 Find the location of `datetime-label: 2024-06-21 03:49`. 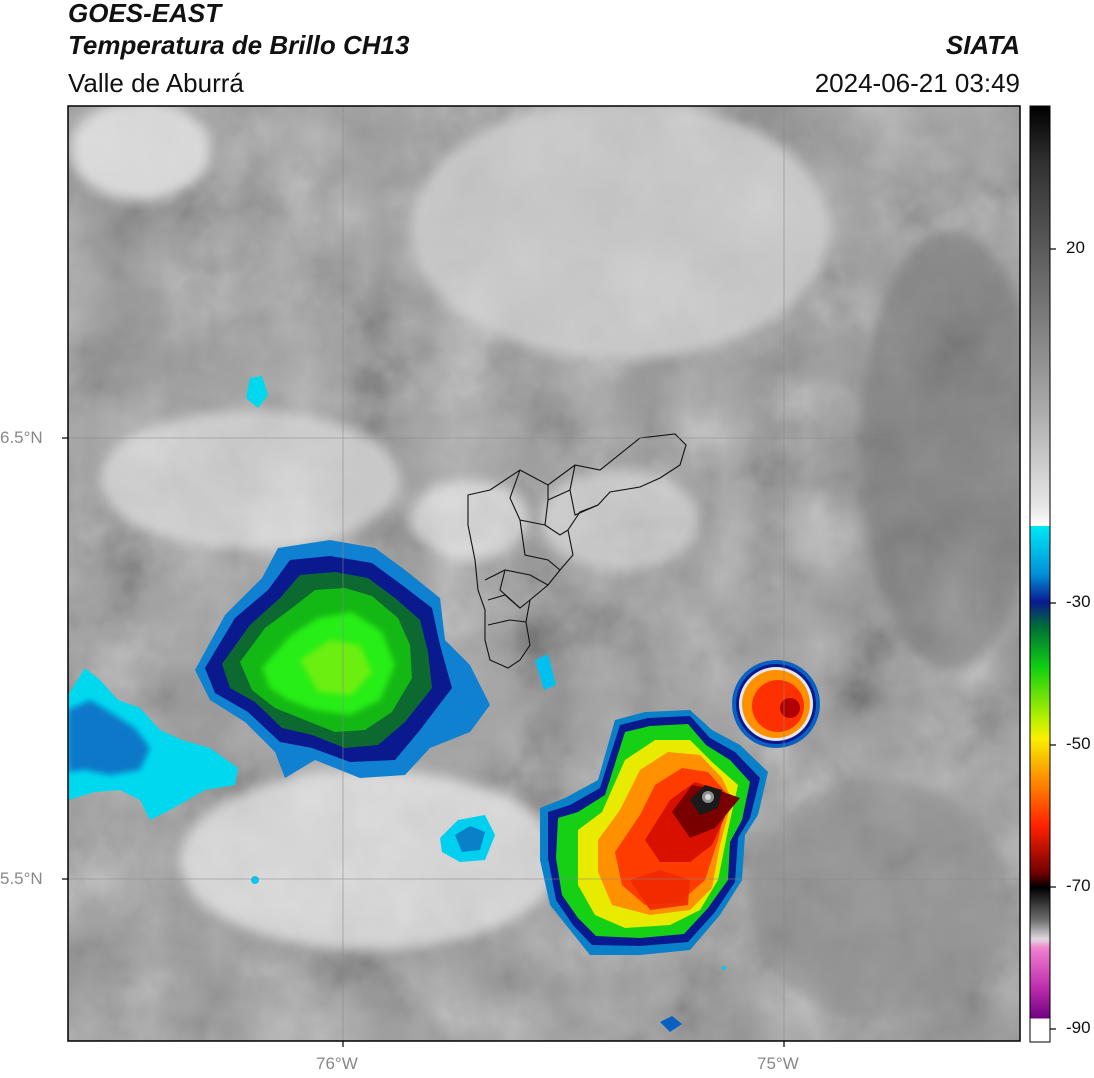

datetime-label: 2024-06-21 03:49 is located at coordinates (917, 83).